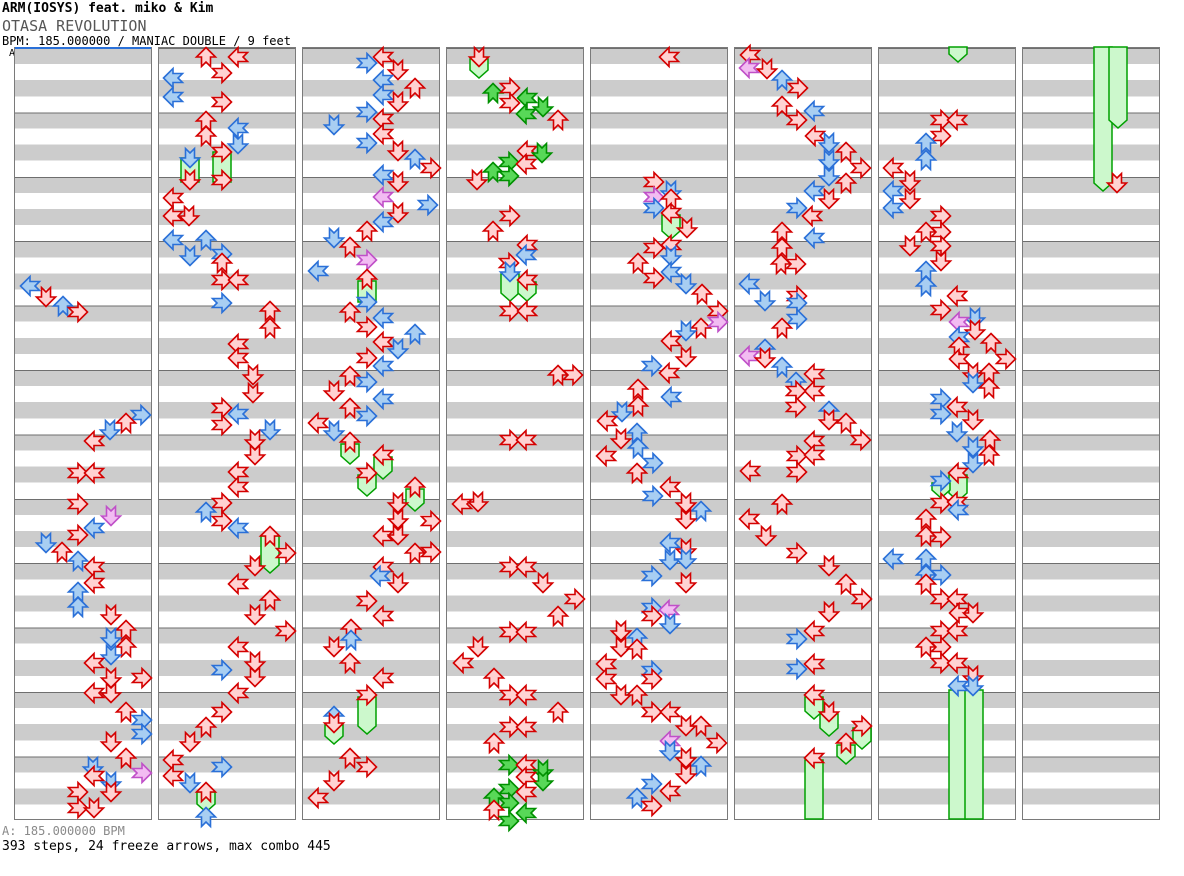  I want to click on chart-info: BPM: 185.000000 / MANIAC DOUBLE / 9 feet, so click(146, 41).